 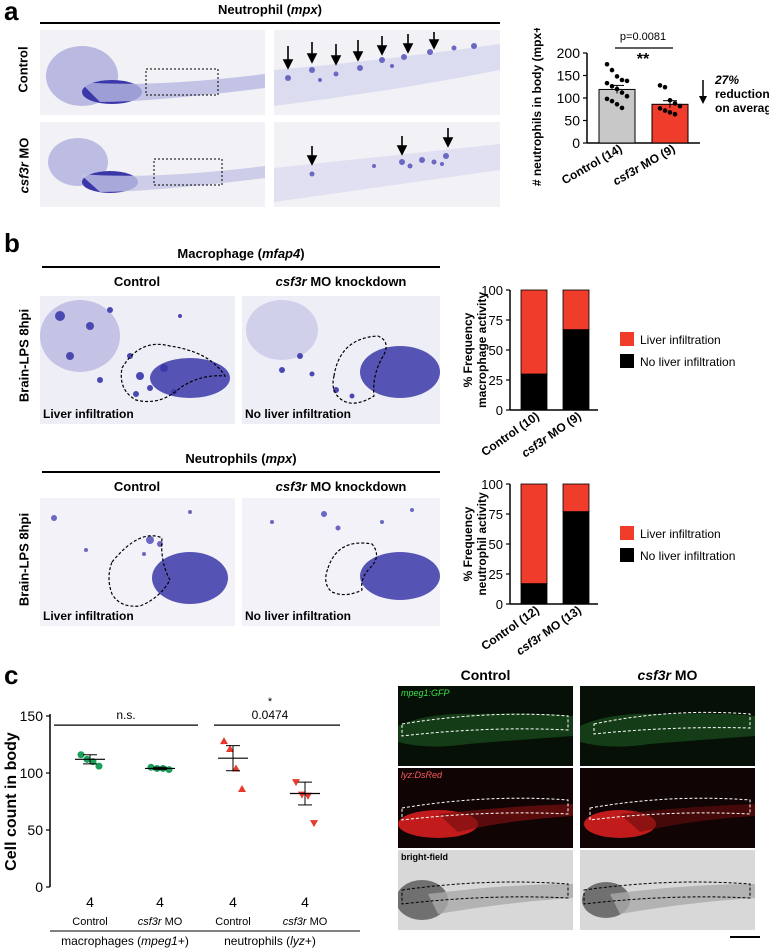 I want to click on legend-label: No liver infiltration, so click(x=687, y=556).